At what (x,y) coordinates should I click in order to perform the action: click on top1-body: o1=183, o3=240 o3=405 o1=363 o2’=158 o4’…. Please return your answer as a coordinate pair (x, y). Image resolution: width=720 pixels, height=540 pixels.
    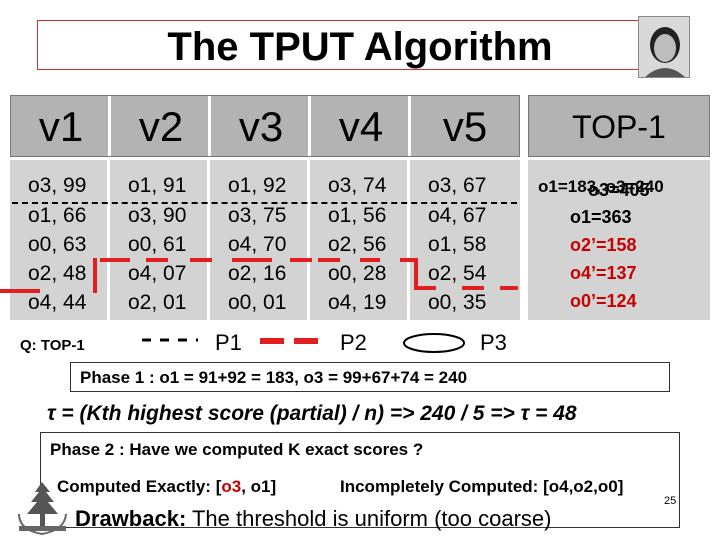
    Looking at the image, I should click on (619, 240).